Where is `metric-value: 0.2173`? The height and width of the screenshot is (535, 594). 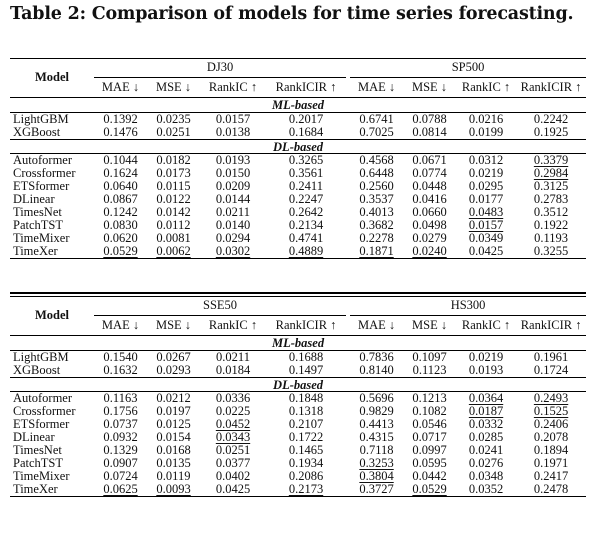 metric-value: 0.2173 is located at coordinates (306, 489).